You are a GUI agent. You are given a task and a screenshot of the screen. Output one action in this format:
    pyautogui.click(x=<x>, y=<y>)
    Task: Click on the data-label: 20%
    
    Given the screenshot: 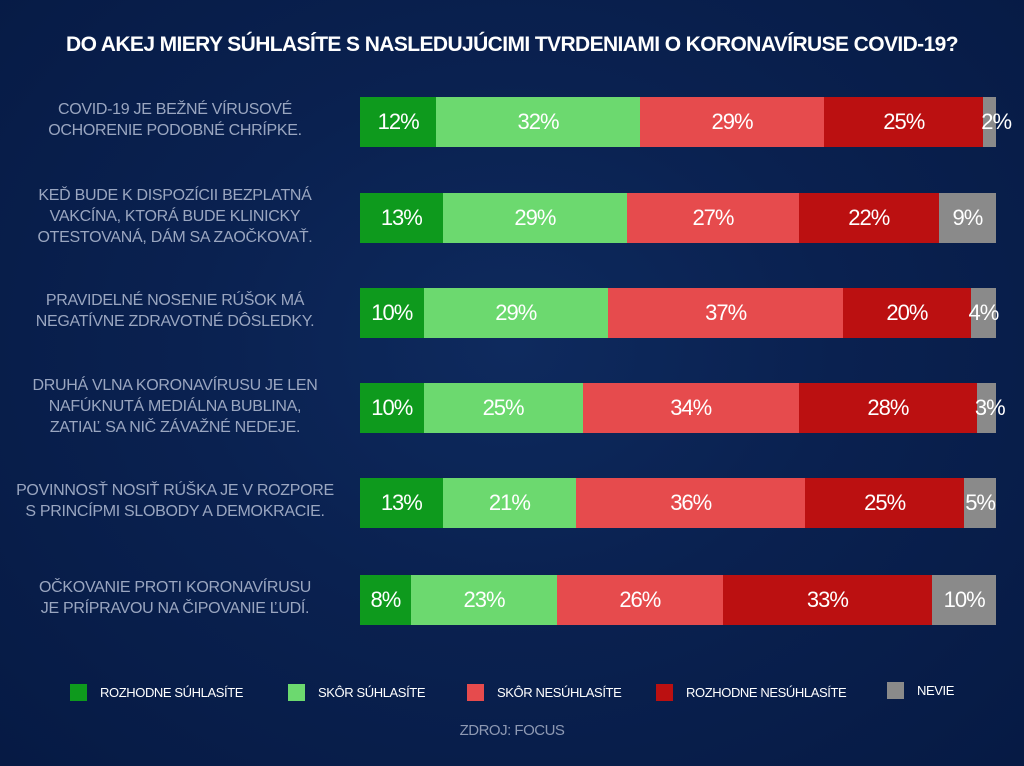 What is the action you would take?
    pyautogui.click(x=907, y=312)
    